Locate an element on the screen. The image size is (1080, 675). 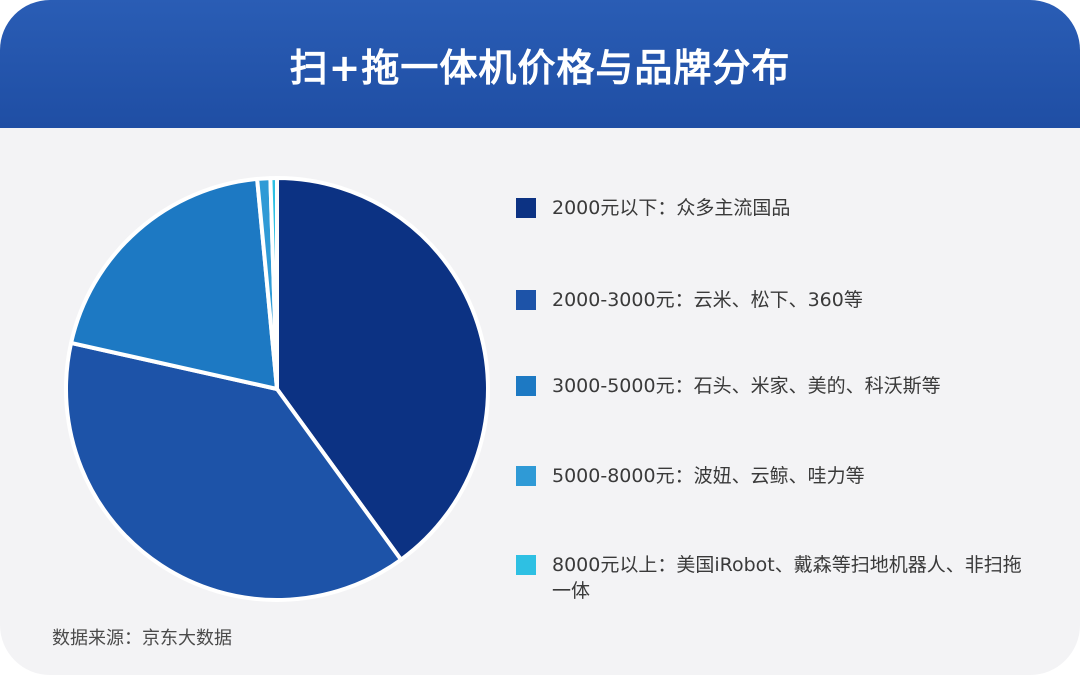
data-source: 数据来源：京东大数据 is located at coordinates (142, 638).